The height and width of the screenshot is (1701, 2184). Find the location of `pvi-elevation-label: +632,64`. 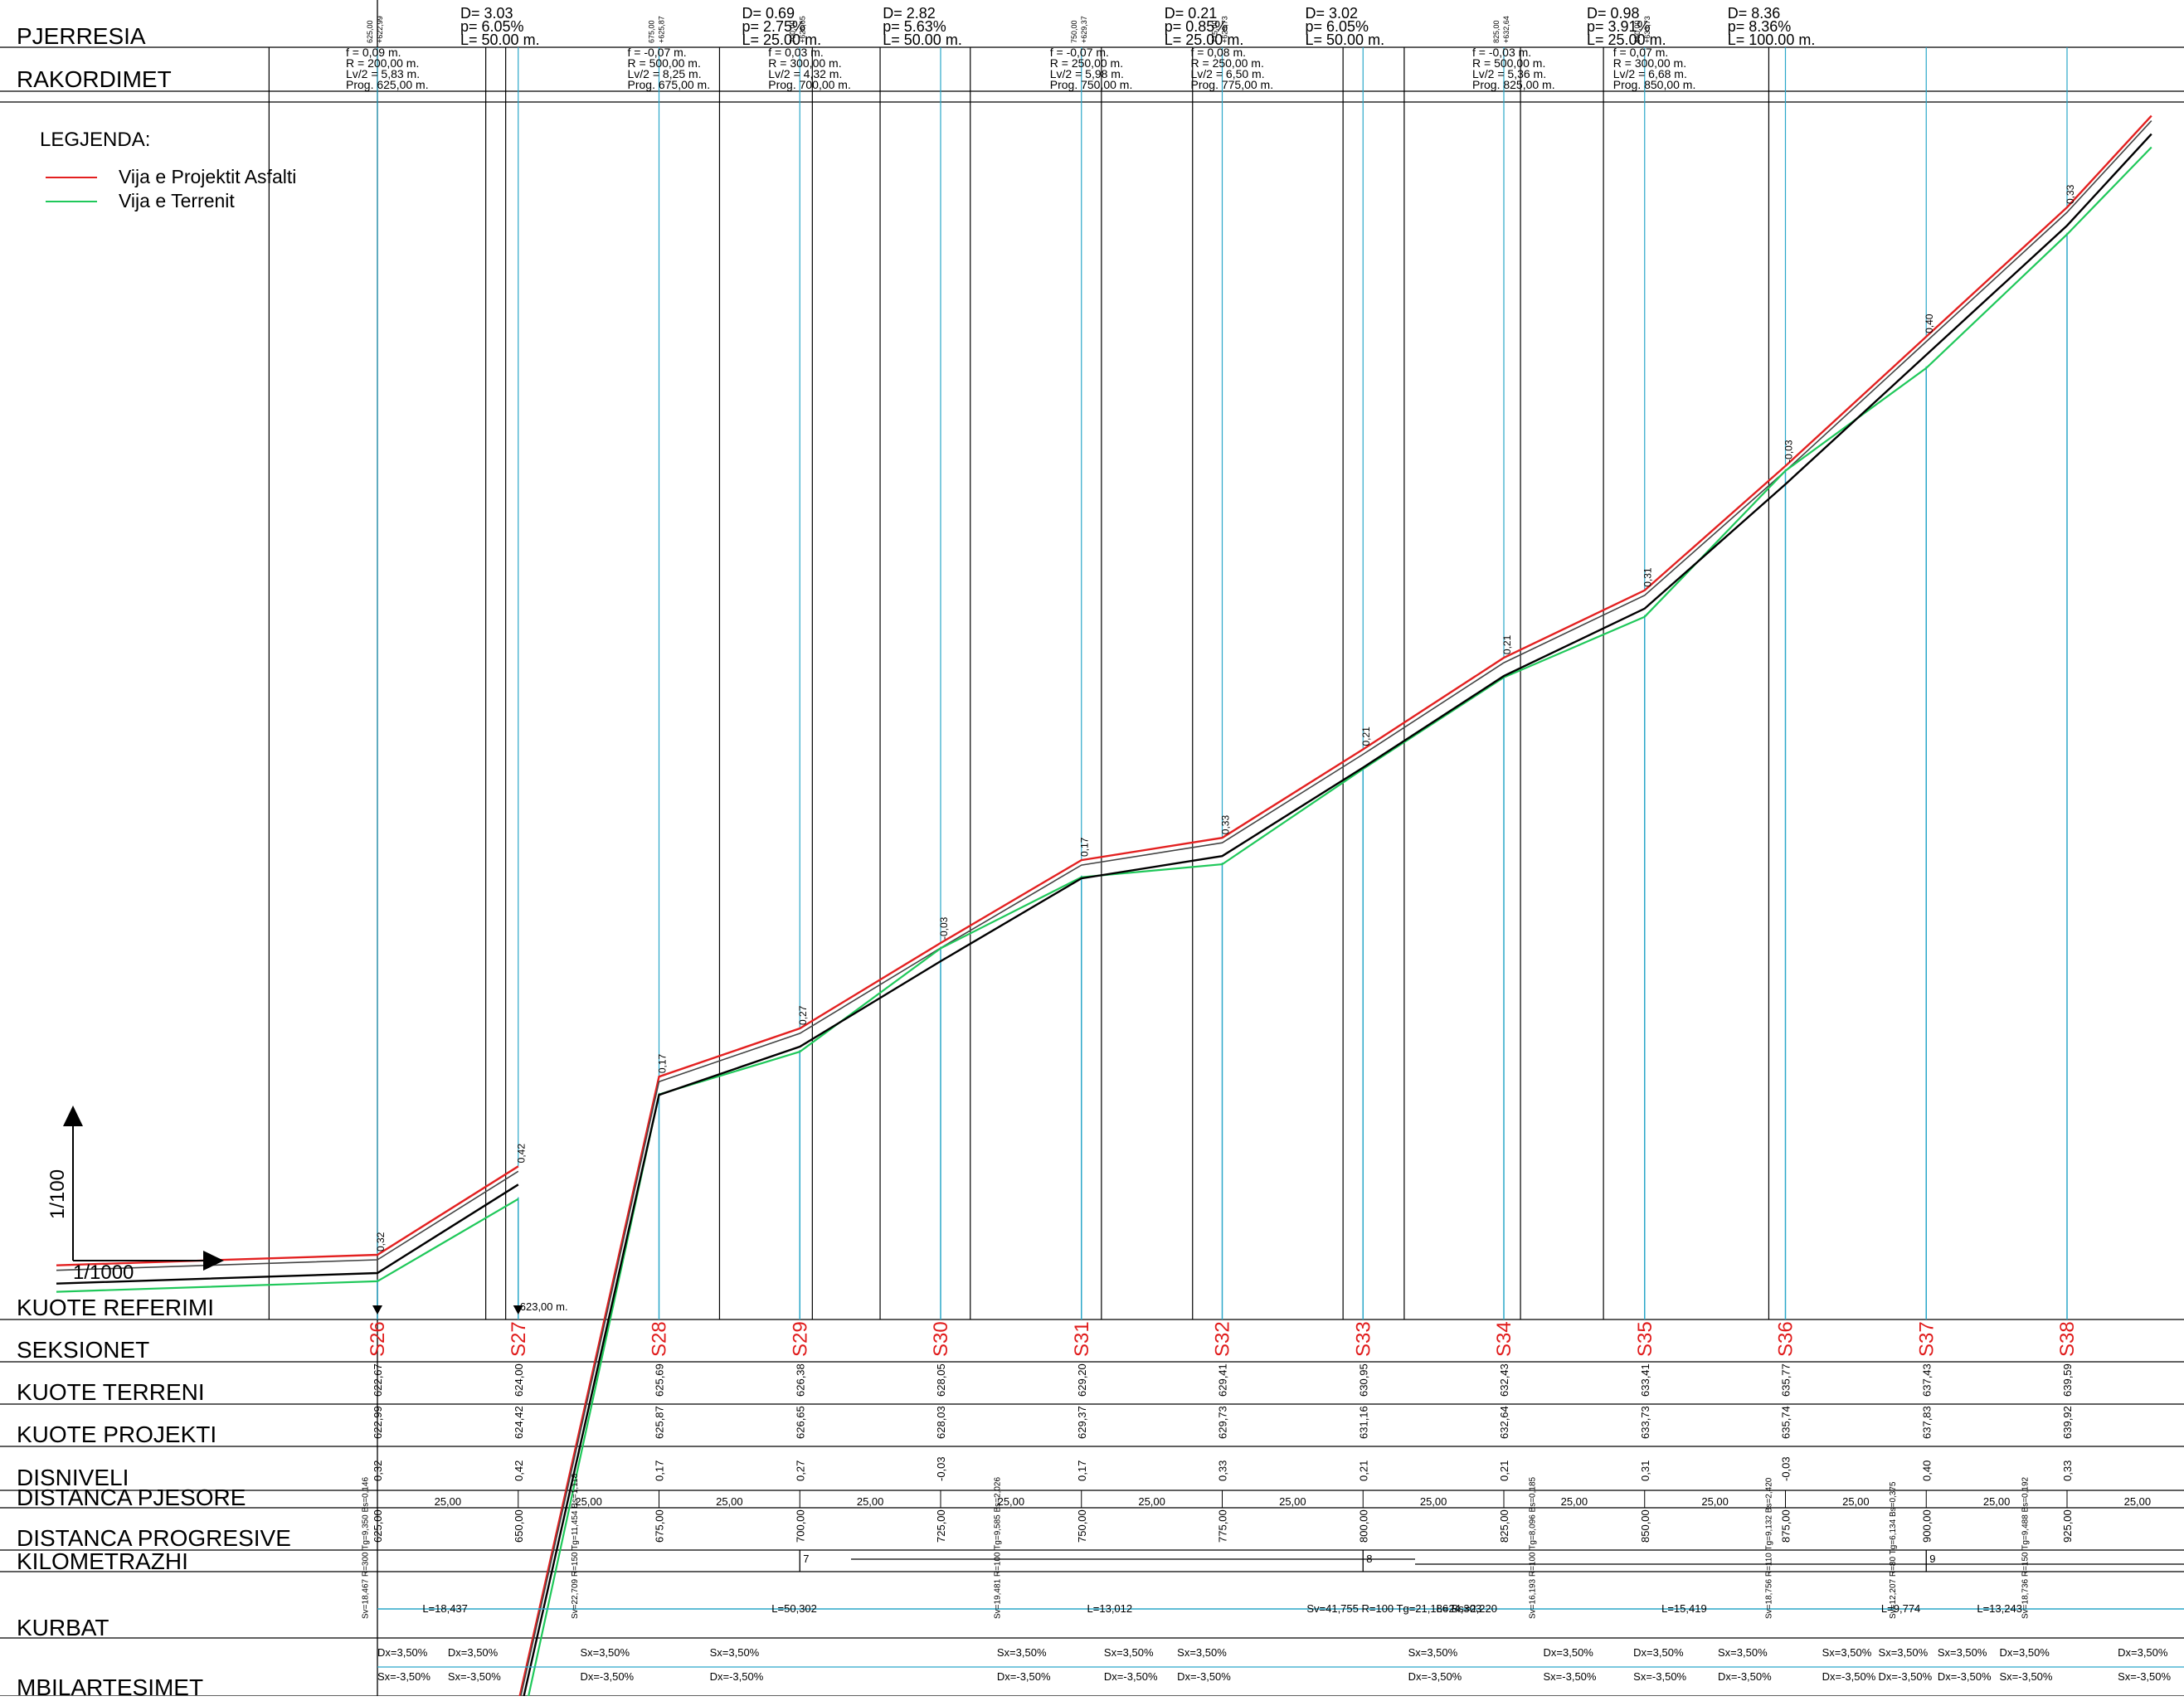

pvi-elevation-label: +632,64 is located at coordinates (1506, 29).